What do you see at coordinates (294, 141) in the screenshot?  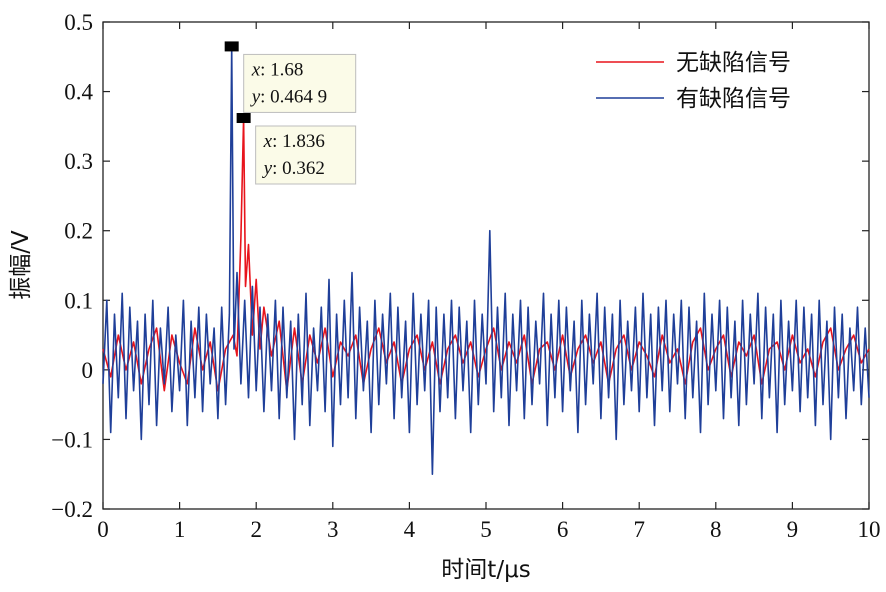 I see `data-tip-x: x: 1.836` at bounding box center [294, 141].